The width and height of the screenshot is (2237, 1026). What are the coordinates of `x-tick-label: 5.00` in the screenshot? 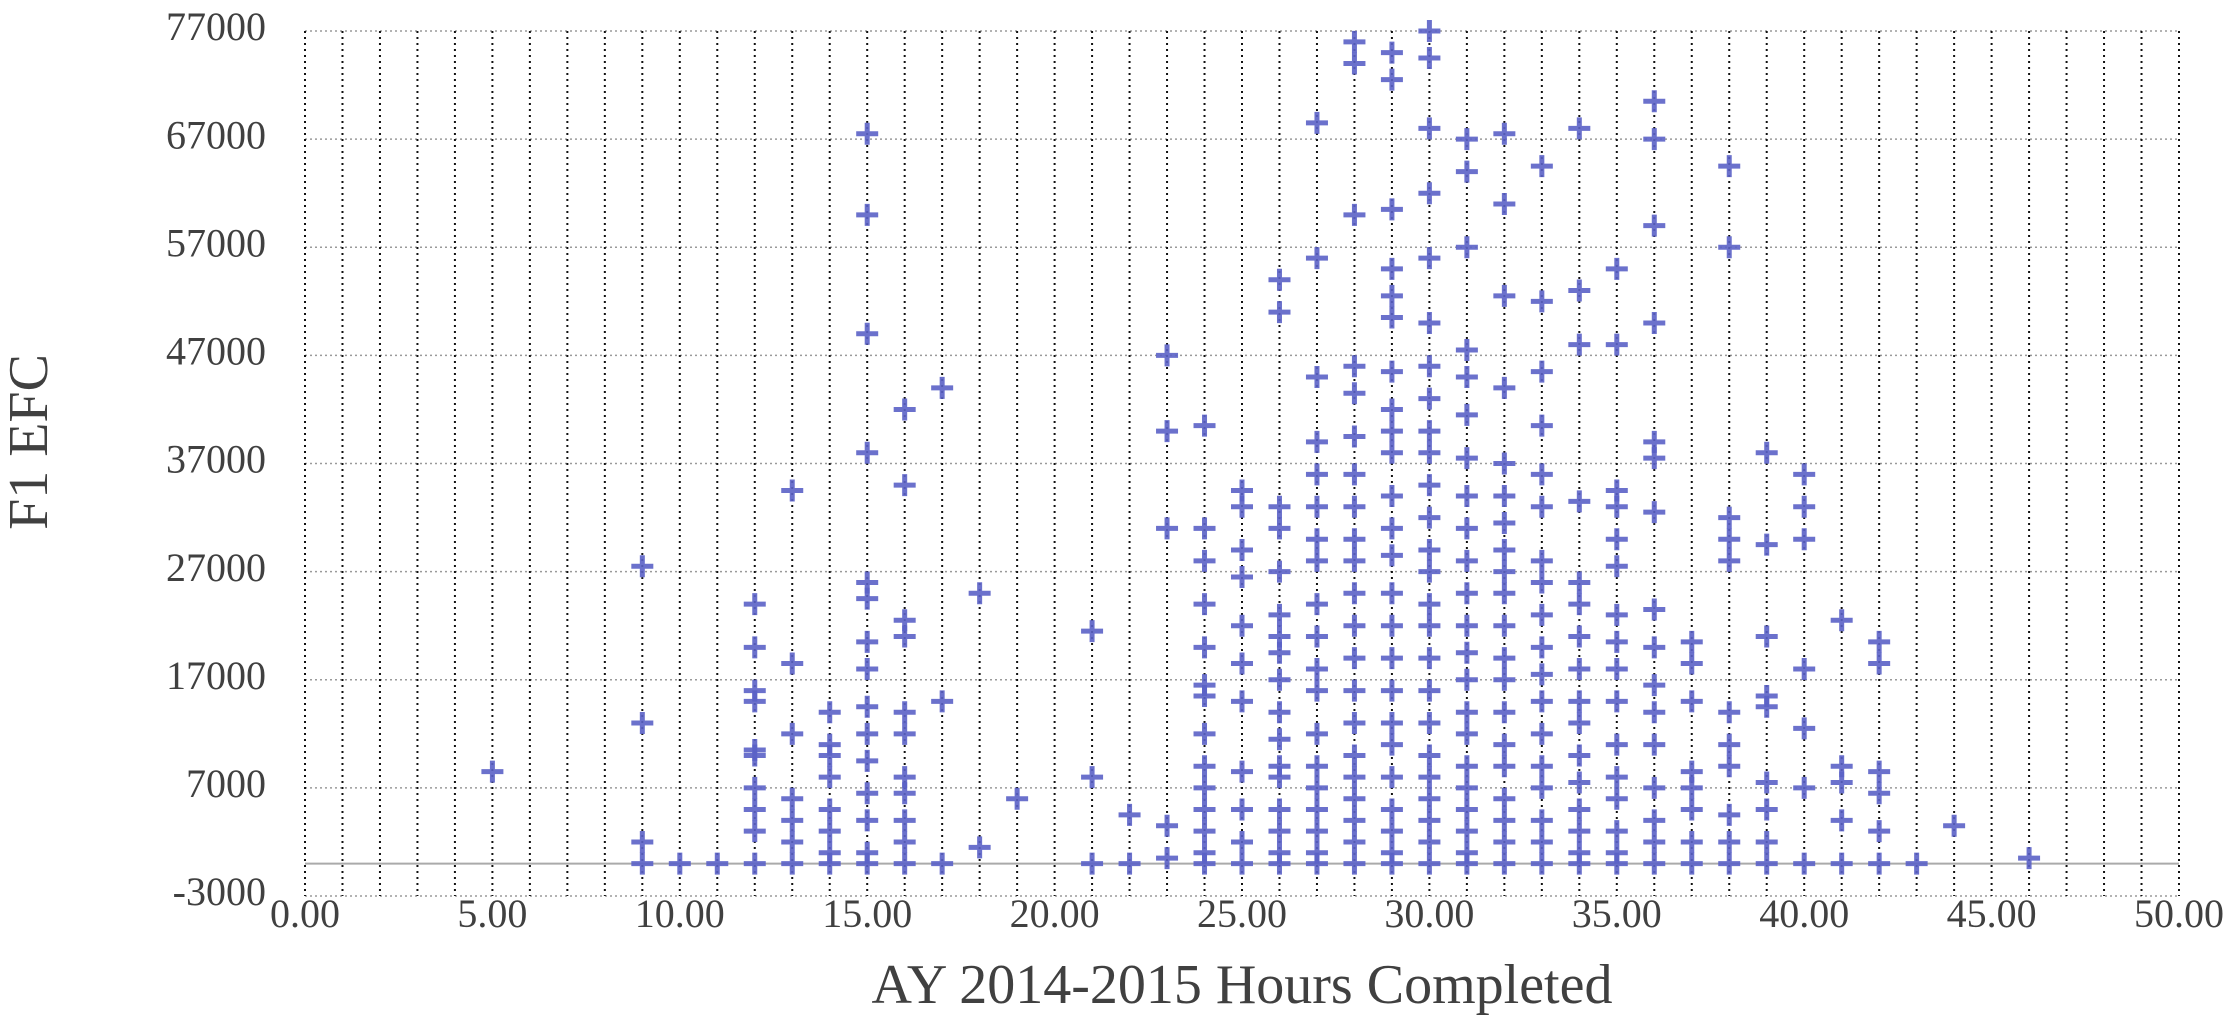 It's located at (492, 913).